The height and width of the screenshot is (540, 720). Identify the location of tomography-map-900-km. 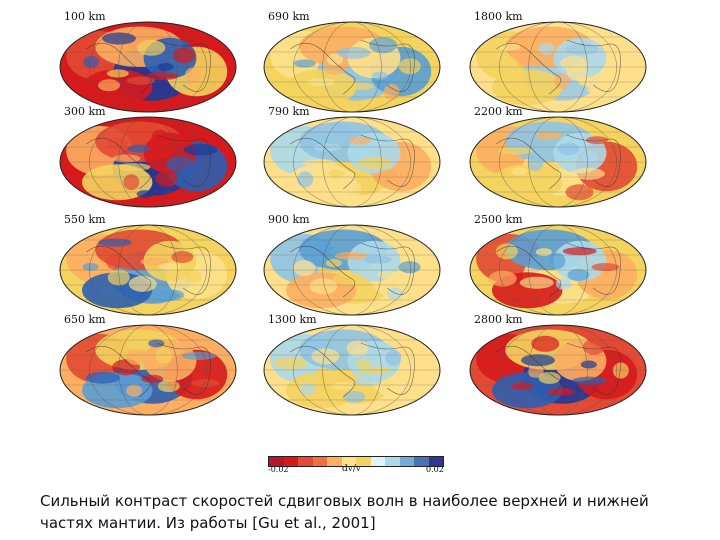
(352, 270).